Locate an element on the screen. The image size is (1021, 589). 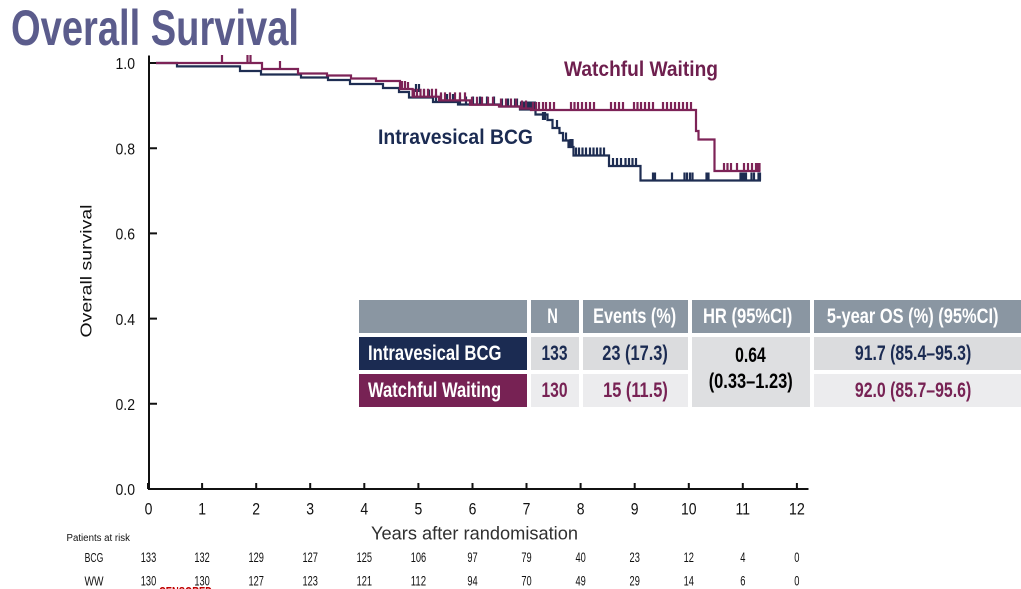
svg-text: Overall survival is located at coordinates (87, 271).